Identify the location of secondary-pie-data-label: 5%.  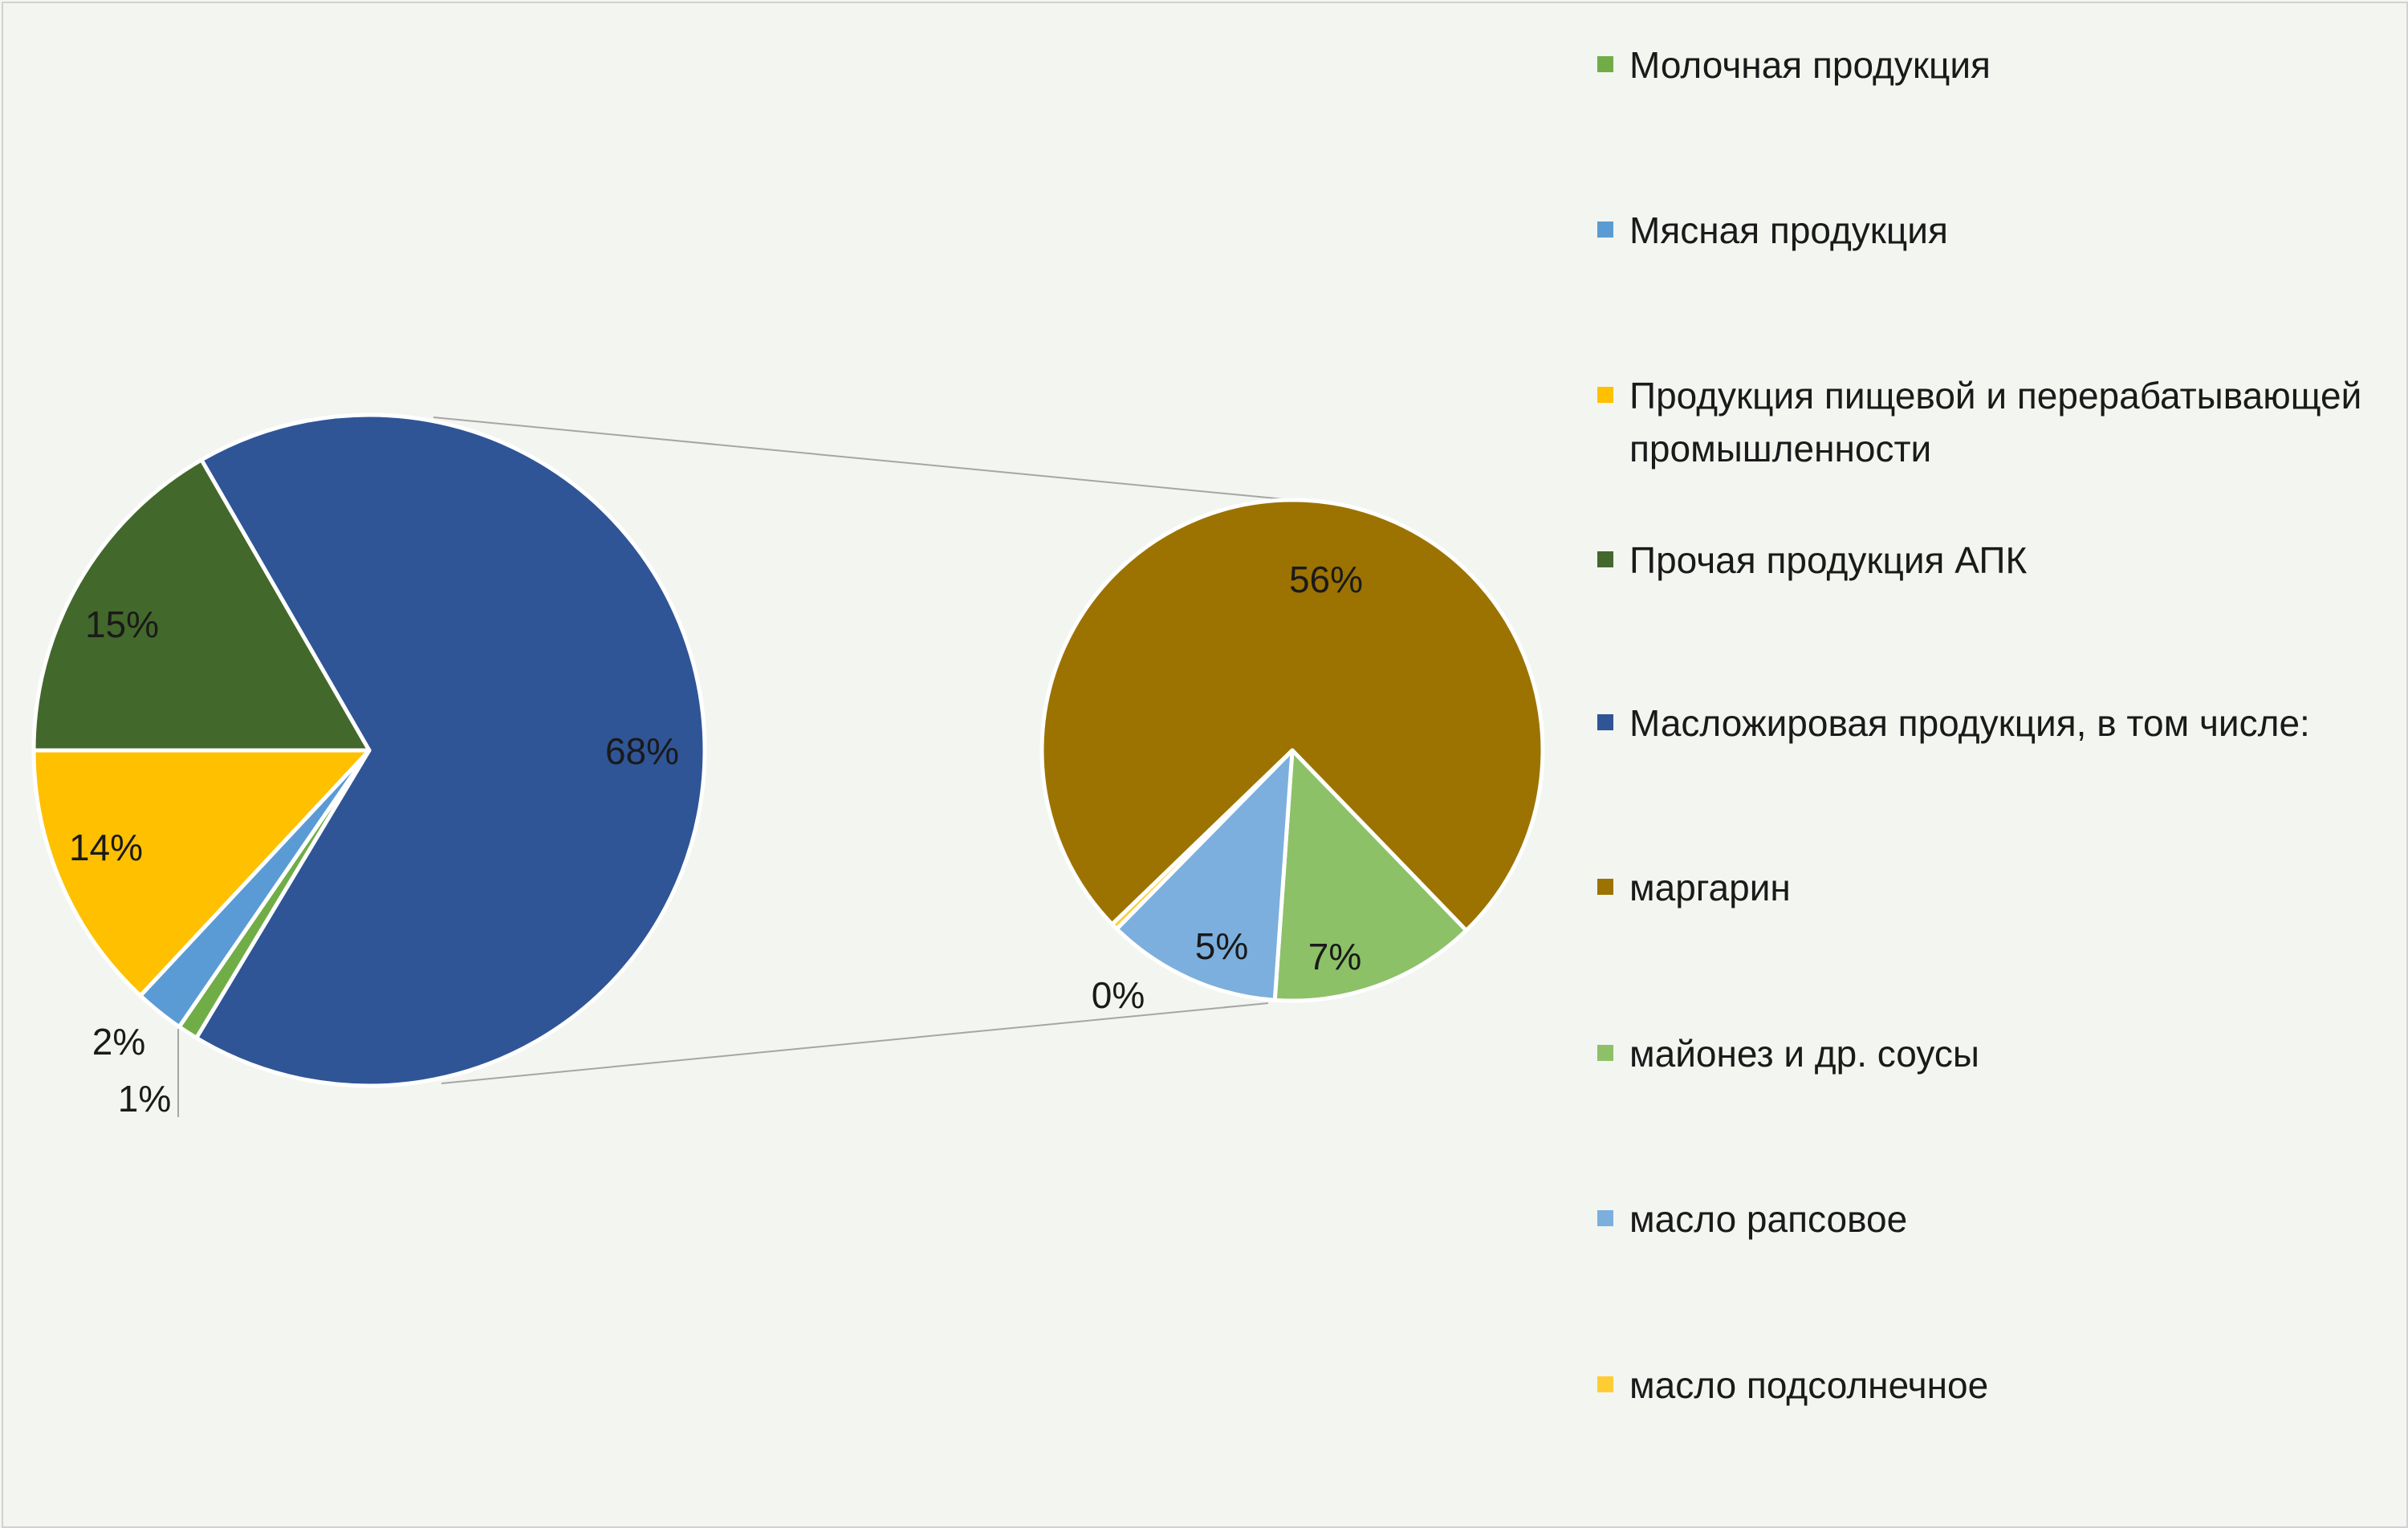
(1221, 946).